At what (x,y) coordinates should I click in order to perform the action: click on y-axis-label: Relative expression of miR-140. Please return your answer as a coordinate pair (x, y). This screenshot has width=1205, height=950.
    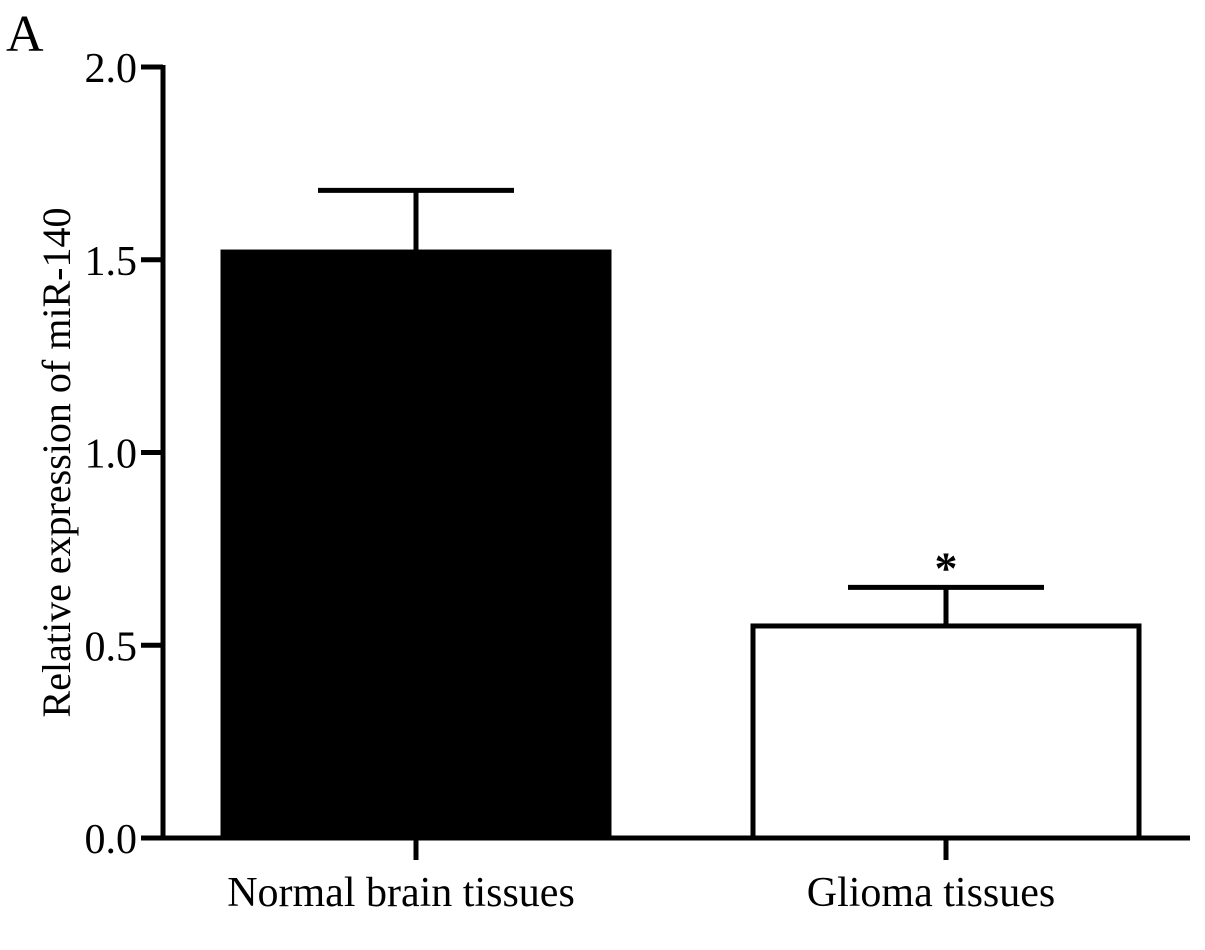
    Looking at the image, I should click on (56, 463).